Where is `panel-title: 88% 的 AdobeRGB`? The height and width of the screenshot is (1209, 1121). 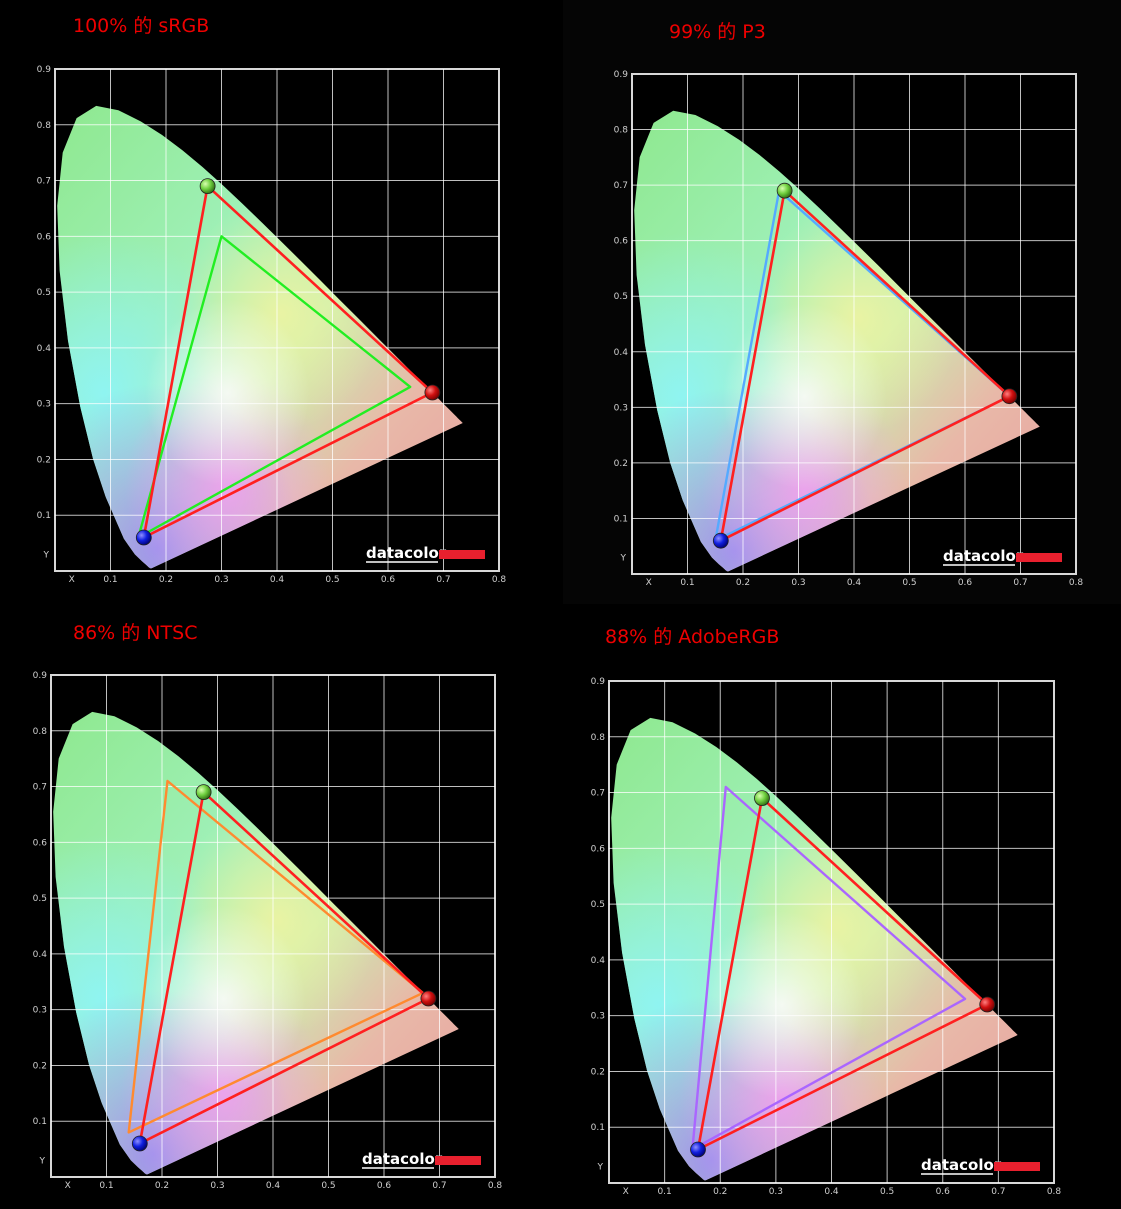
panel-title: 88% 的 AdobeRGB is located at coordinates (692, 637).